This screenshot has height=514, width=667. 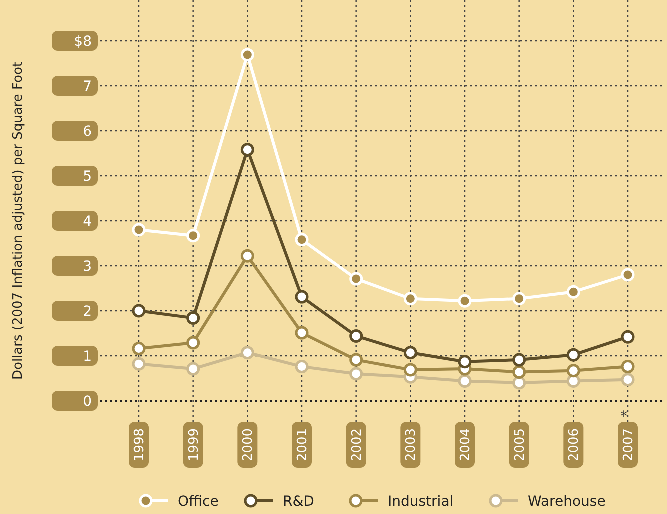 What do you see at coordinates (18, 221) in the screenshot?
I see `y-axis-title: Dollars (2007 Inflation adjusted) per Square Foot` at bounding box center [18, 221].